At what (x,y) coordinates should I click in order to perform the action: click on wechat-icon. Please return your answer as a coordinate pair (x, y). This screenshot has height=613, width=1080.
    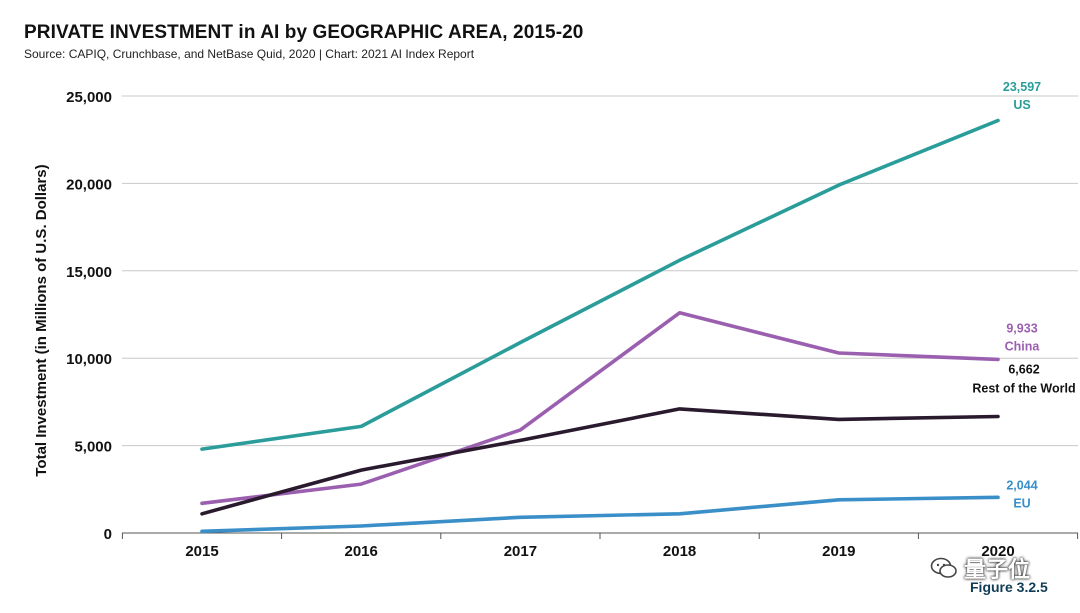
    Looking at the image, I should click on (943, 567).